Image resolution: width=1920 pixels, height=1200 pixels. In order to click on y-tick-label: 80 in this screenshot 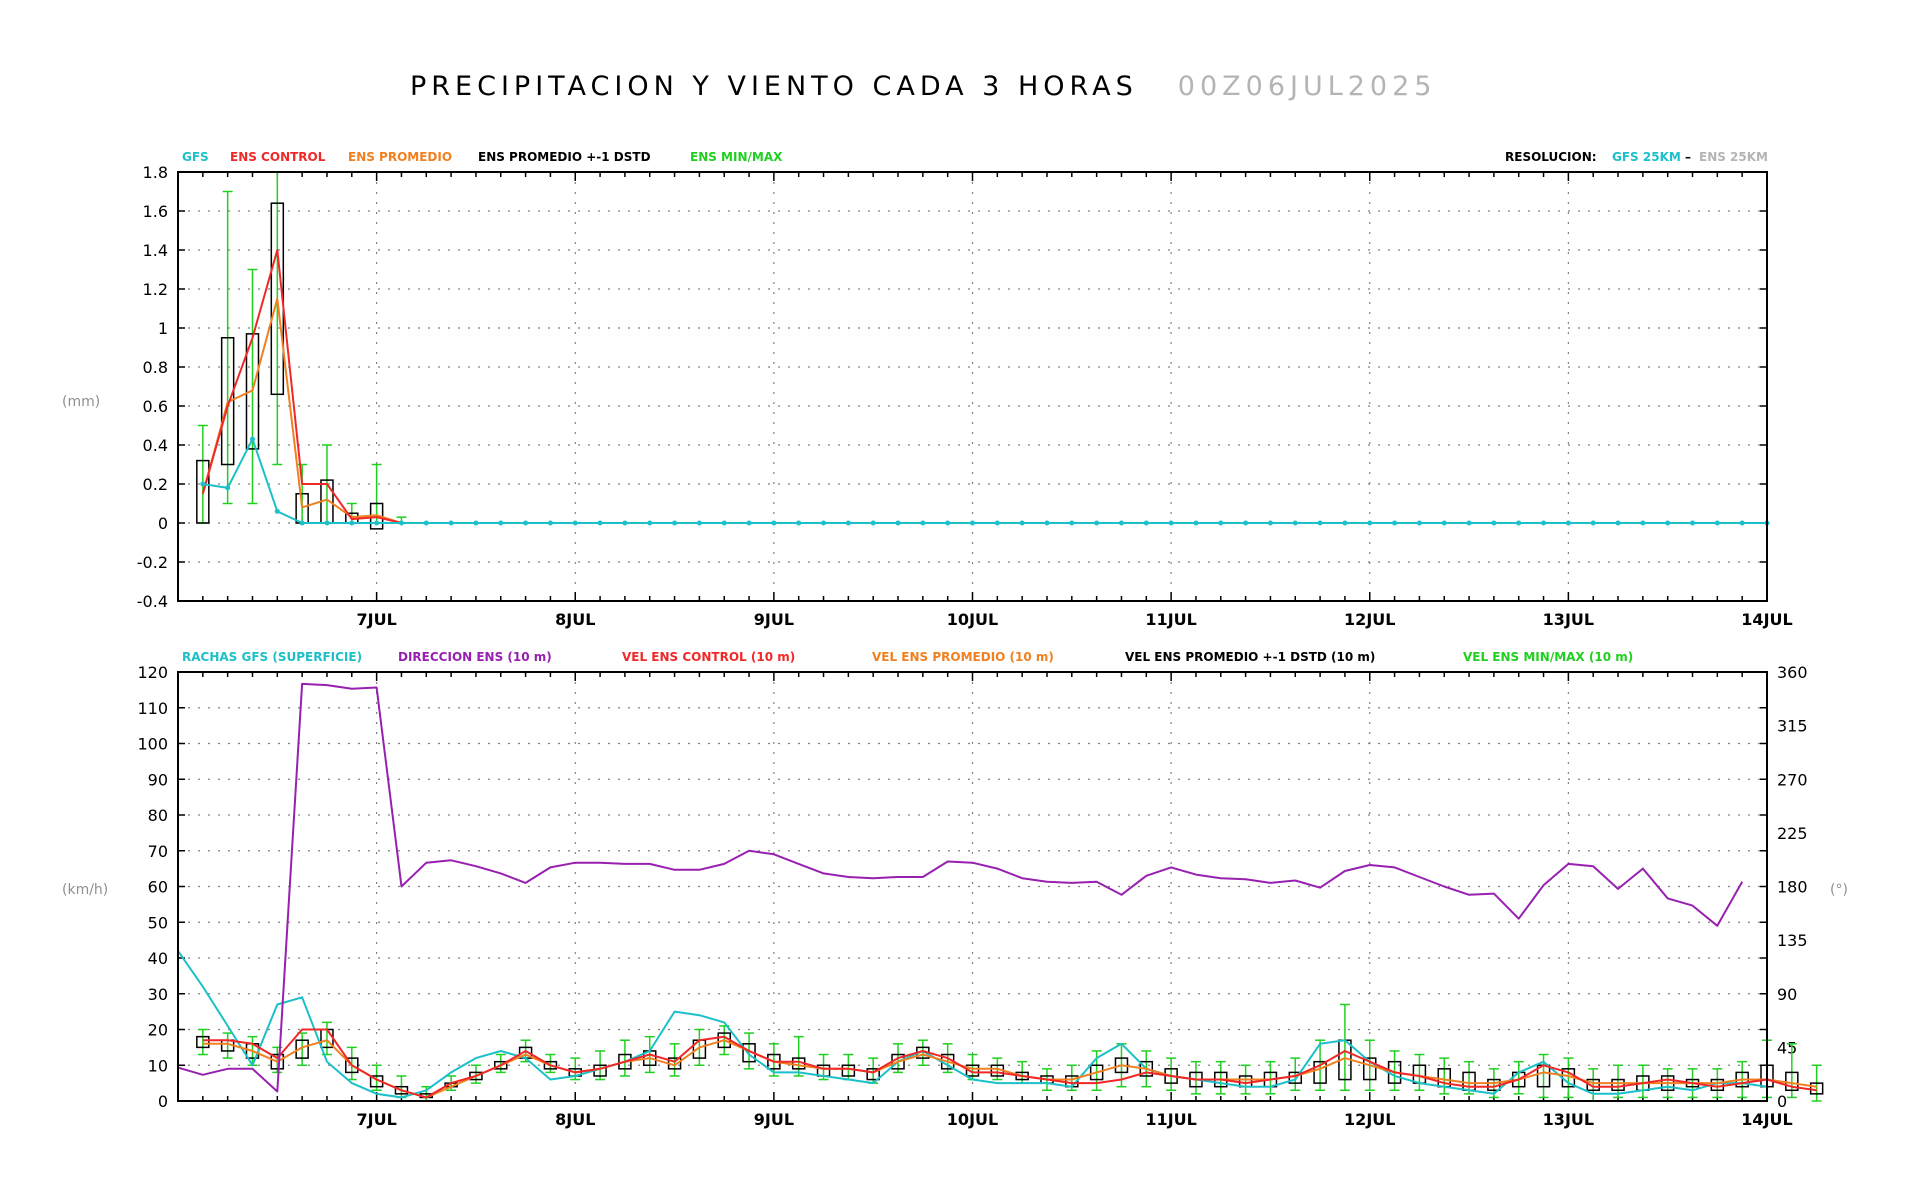, I will do `click(158, 815)`.